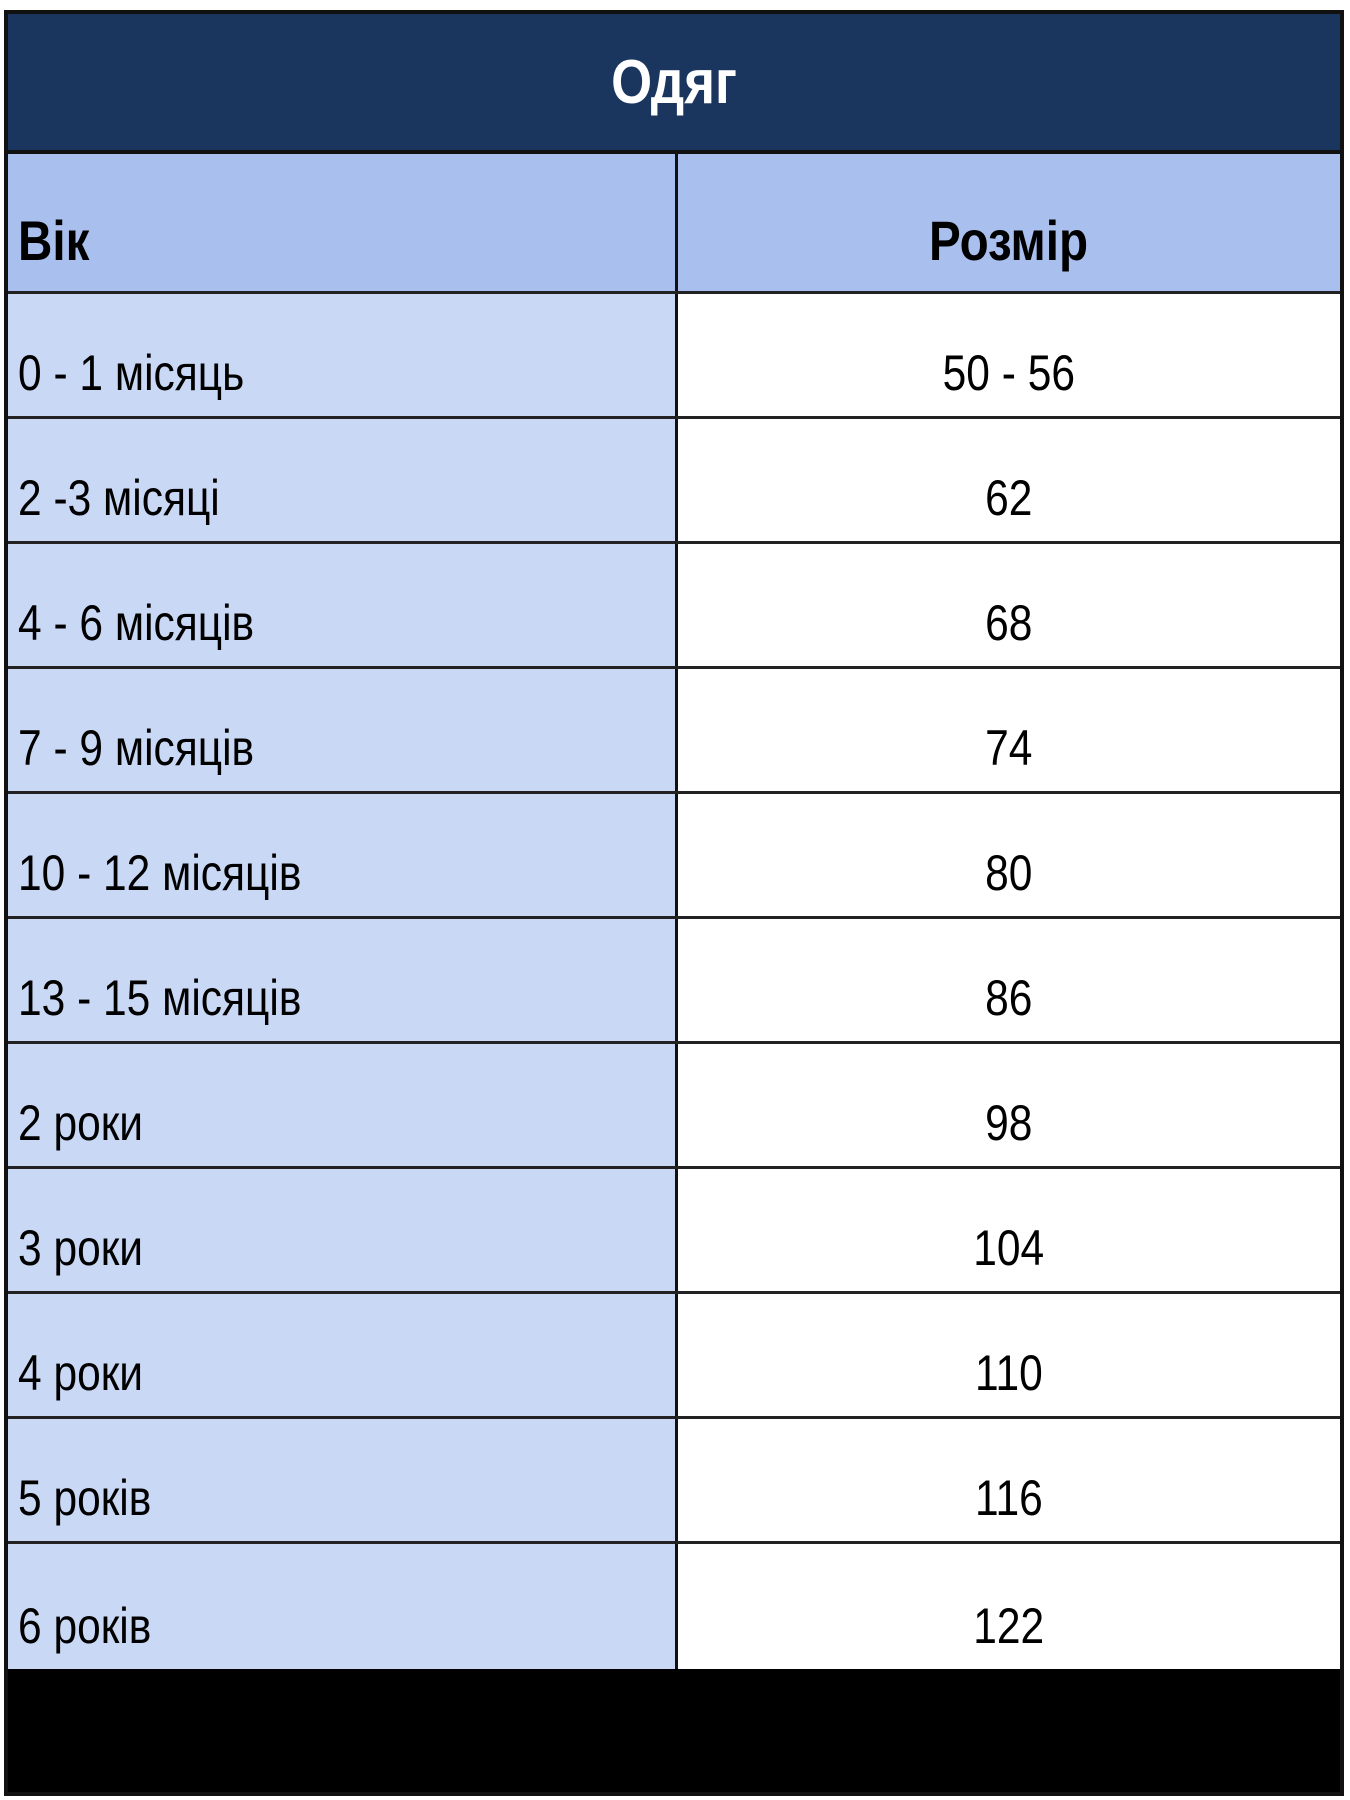 Image resolution: width=1350 pixels, height=1800 pixels. Describe the element at coordinates (1009, 498) in the screenshot. I see `size-text: 62` at that location.